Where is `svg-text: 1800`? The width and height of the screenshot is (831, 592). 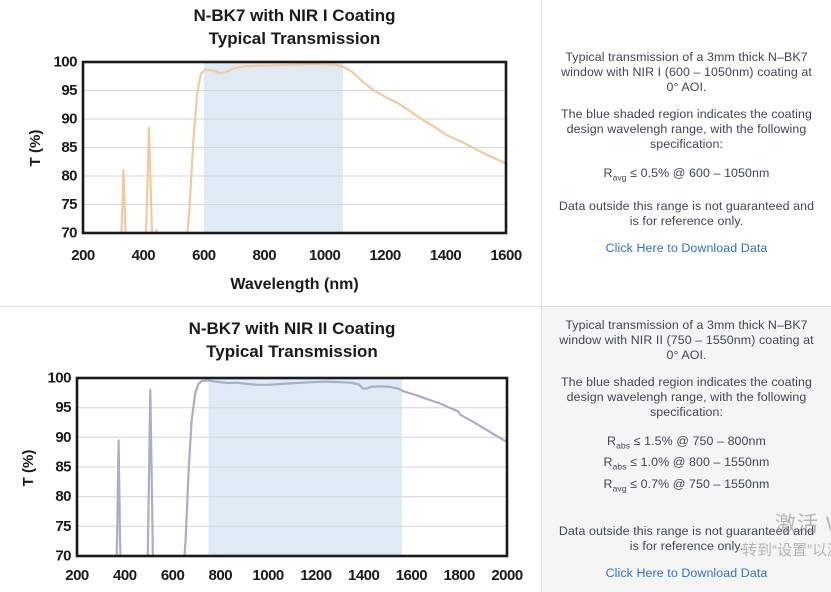
svg-text: 1800 is located at coordinates (460, 575).